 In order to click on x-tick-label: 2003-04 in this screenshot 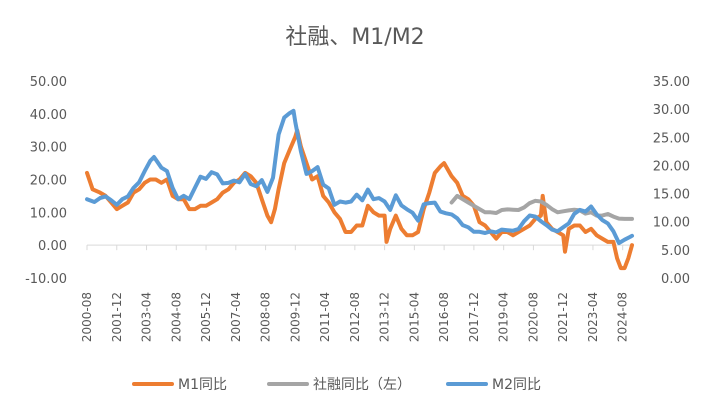, I will do `click(147, 317)`.